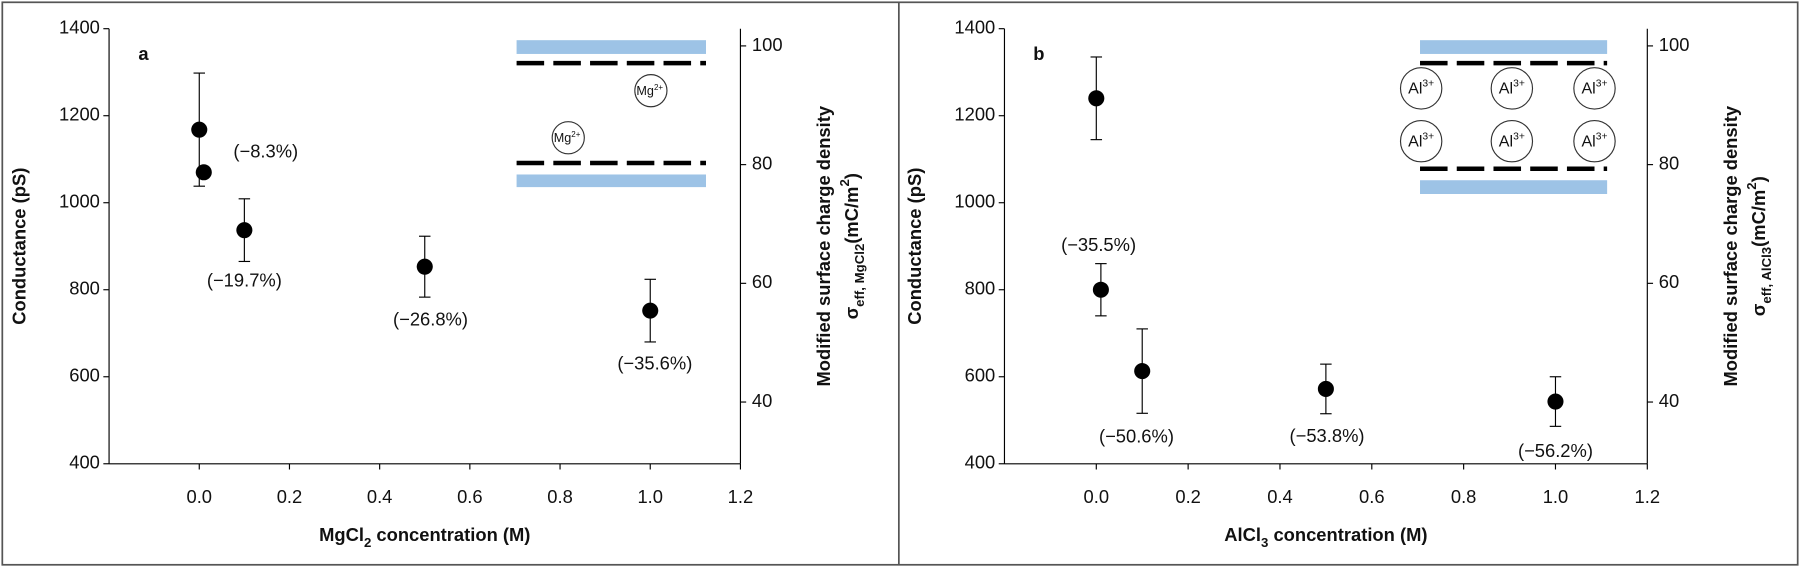 This screenshot has width=1800, height=568. Describe the element at coordinates (1669, 162) in the screenshot. I see `y2-tick-label: 80` at that location.